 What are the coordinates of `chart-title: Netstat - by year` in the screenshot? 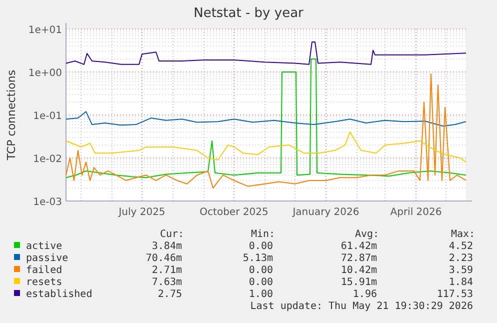 It's located at (249, 13).